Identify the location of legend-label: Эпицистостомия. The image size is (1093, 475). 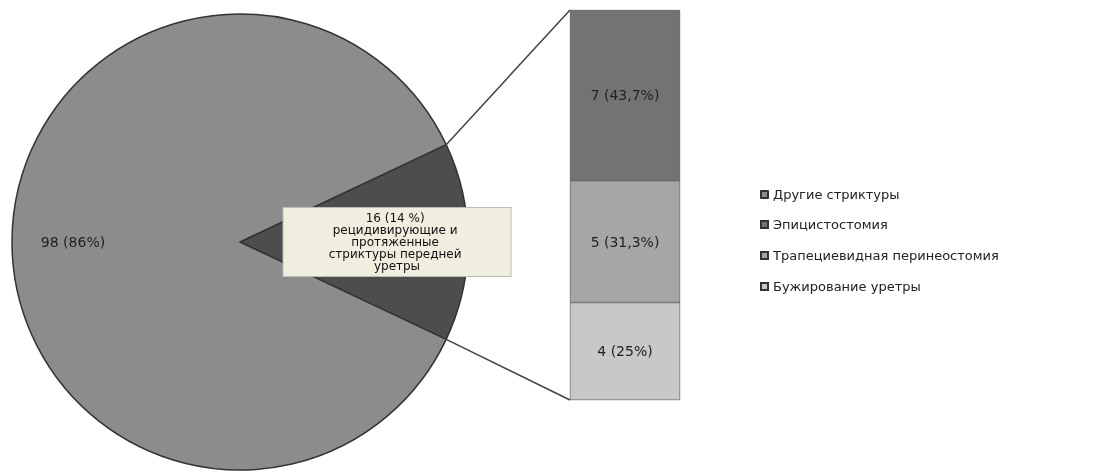
(830, 224).